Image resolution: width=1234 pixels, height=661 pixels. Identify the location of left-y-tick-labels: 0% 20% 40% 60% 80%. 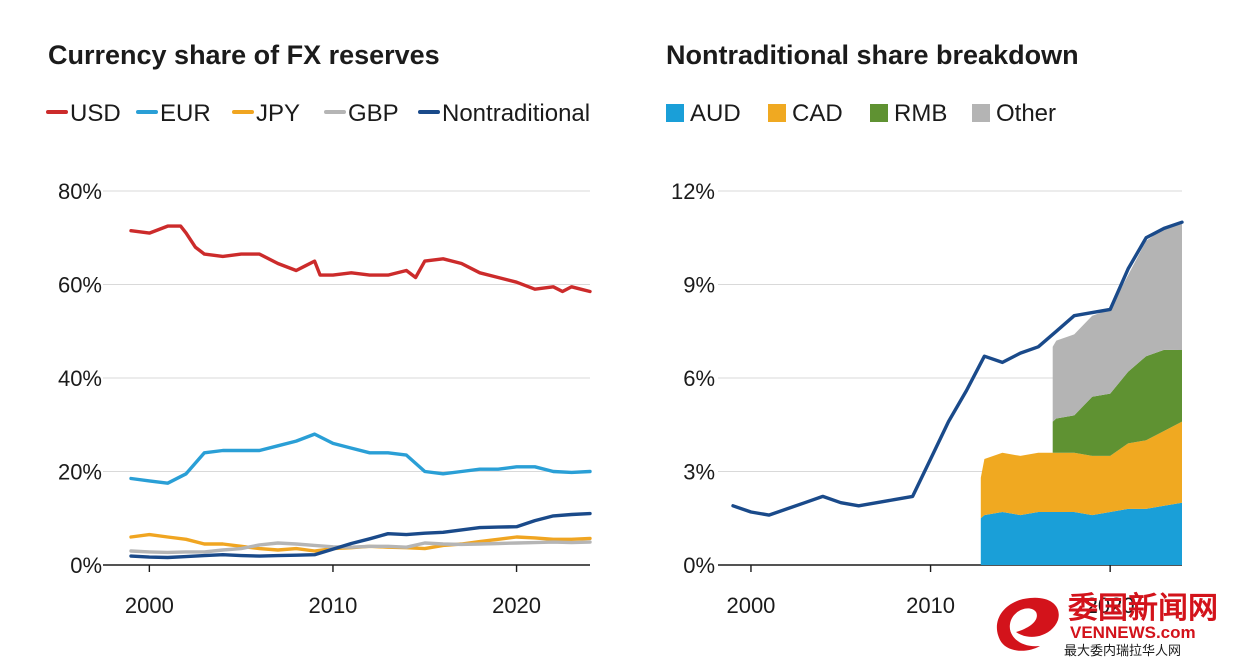
(80, 378).